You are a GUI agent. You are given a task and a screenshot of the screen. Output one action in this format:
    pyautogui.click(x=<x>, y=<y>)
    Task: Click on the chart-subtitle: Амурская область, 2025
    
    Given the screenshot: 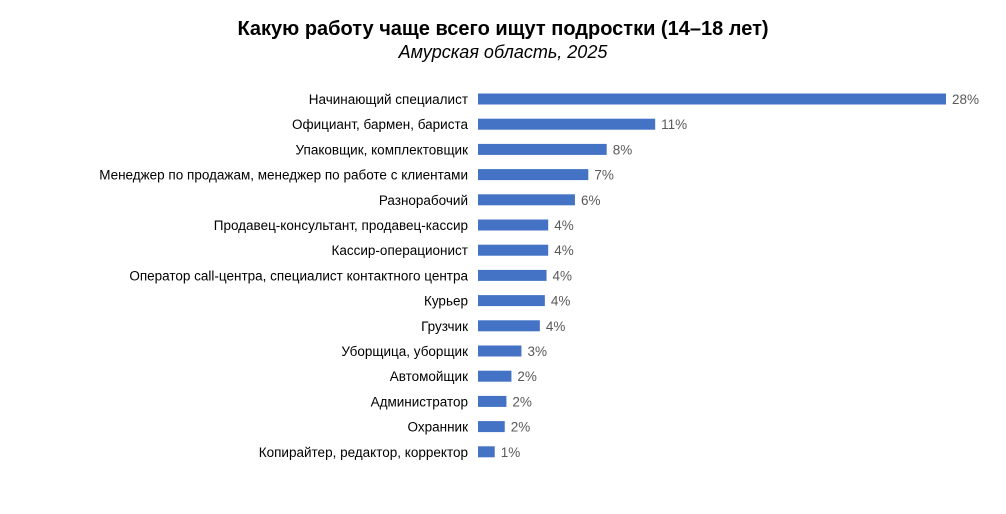 What is the action you would take?
    pyautogui.click(x=503, y=52)
    